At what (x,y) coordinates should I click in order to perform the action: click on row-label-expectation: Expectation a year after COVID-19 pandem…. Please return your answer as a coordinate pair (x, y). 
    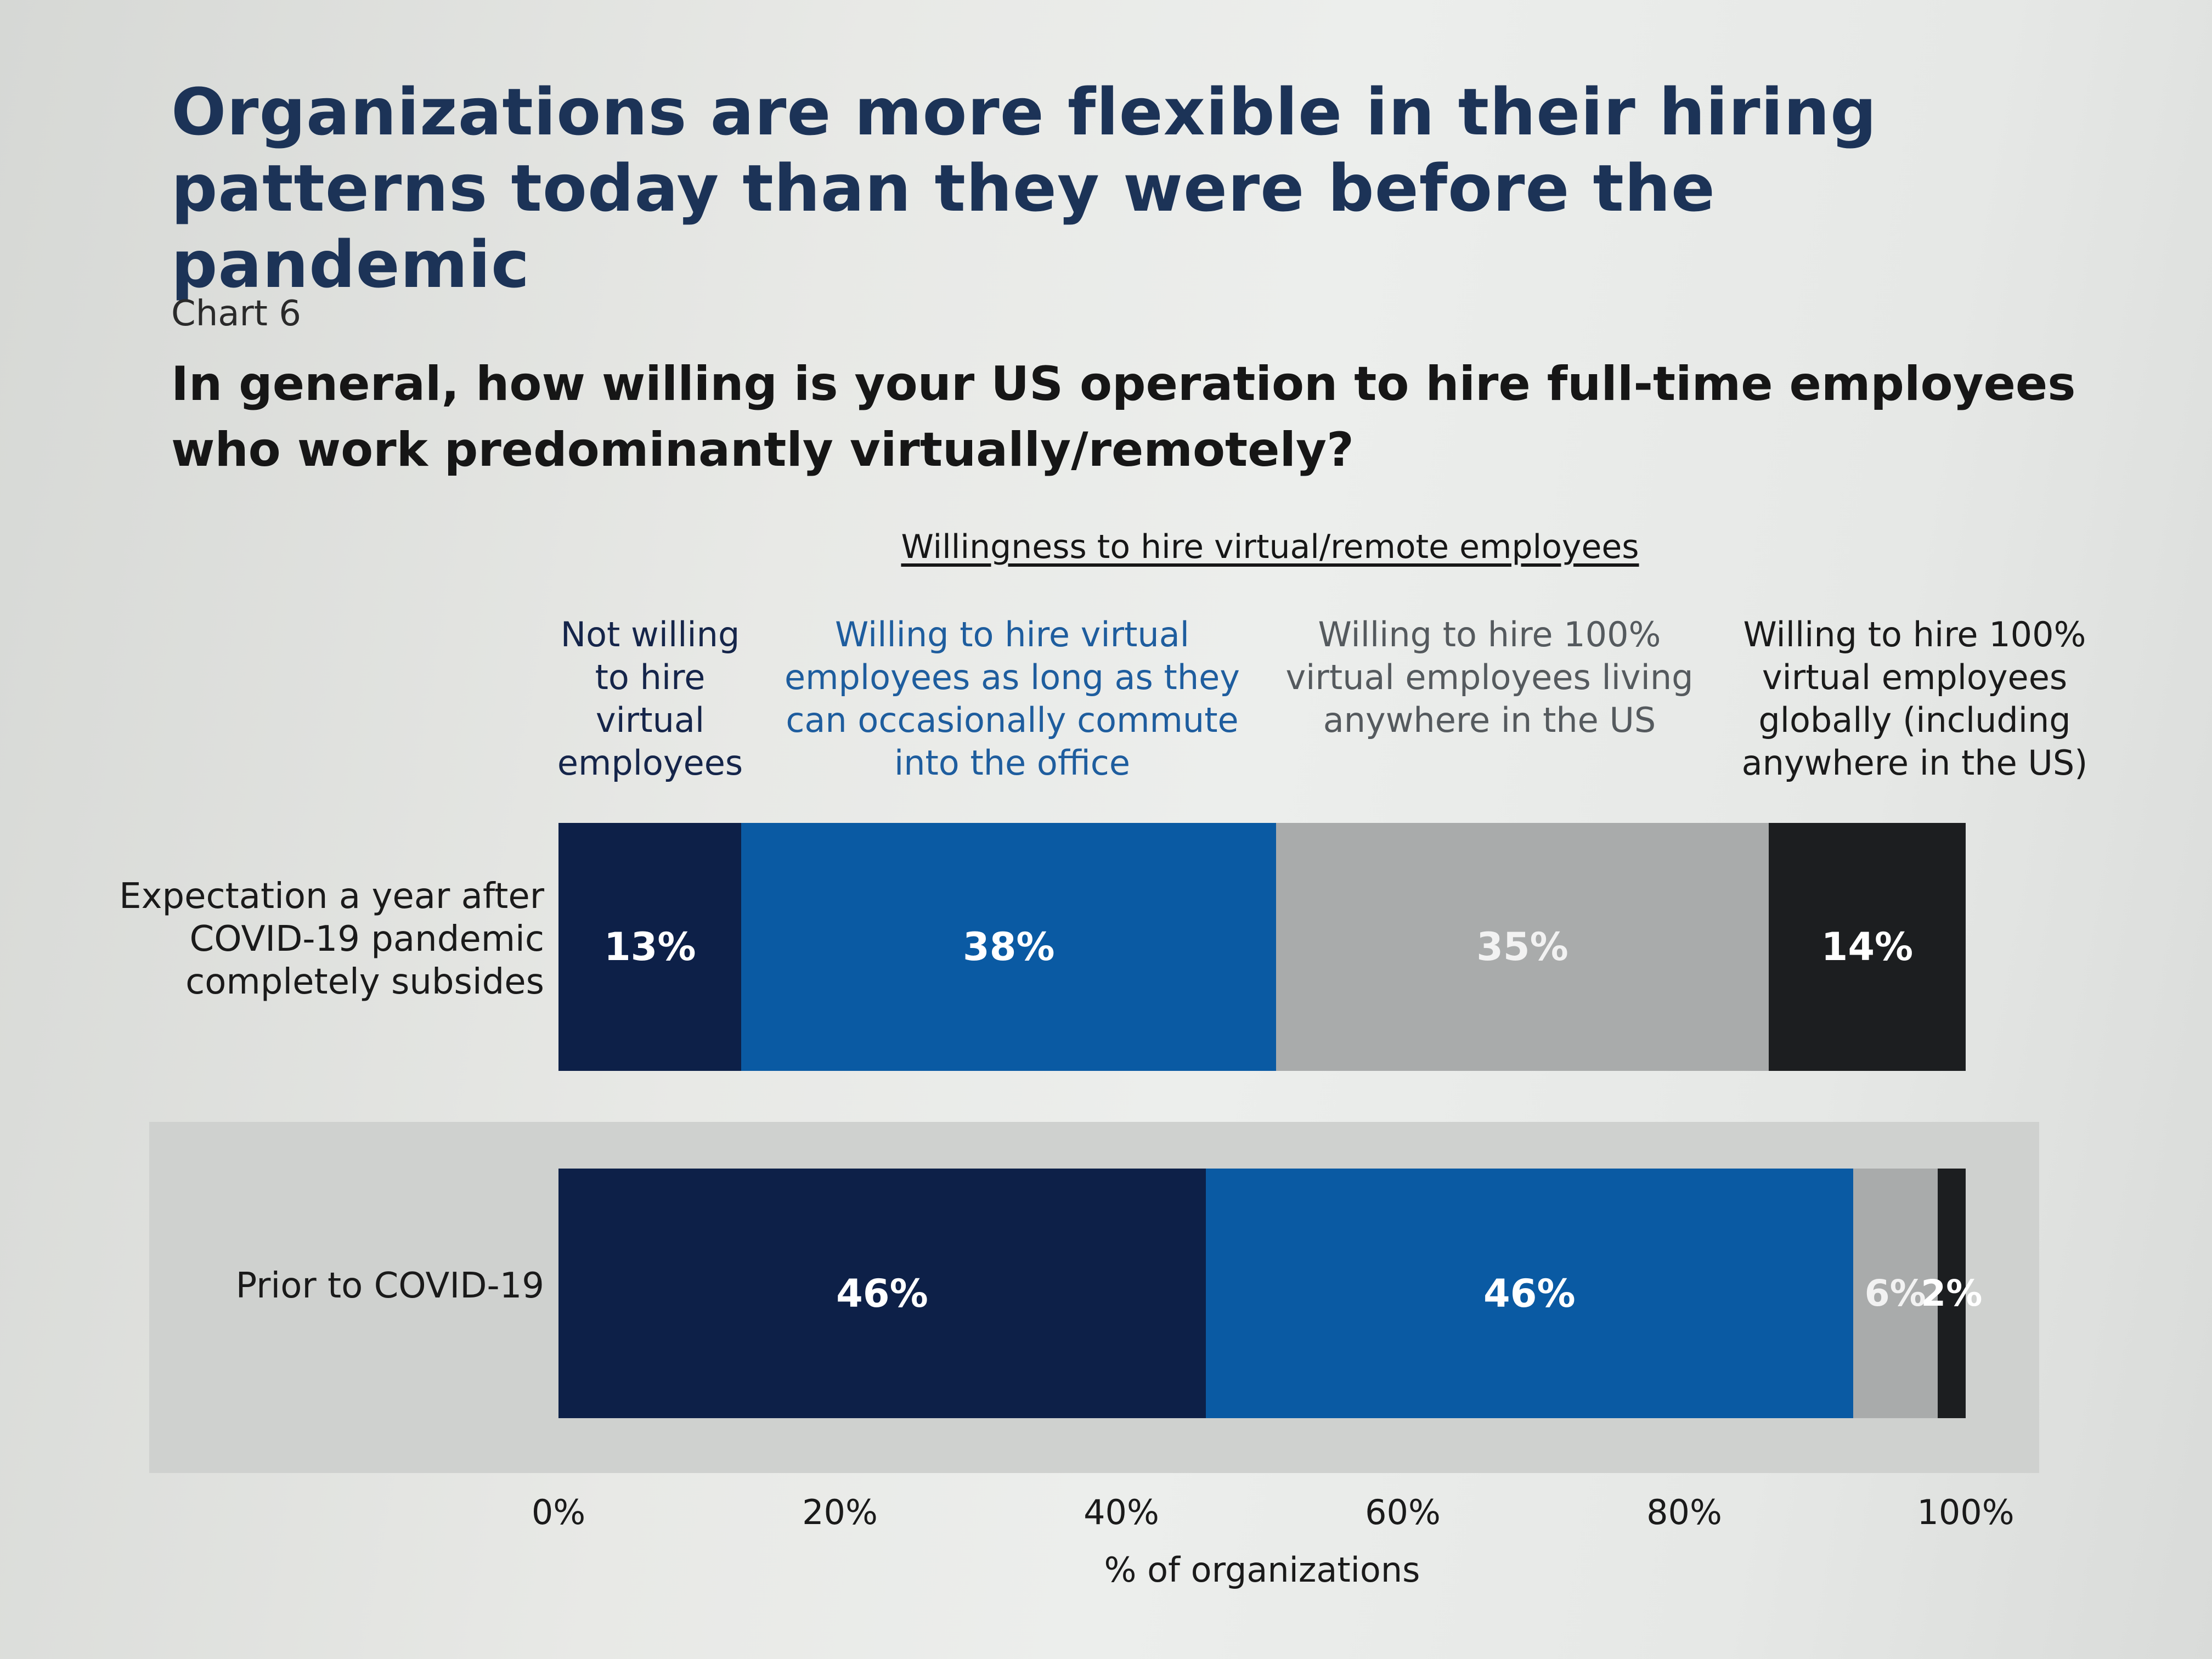
    Looking at the image, I should click on (331, 940).